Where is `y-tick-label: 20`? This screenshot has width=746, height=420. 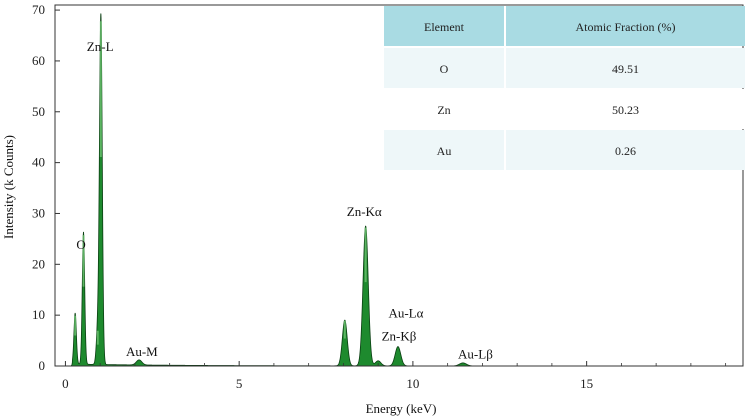
y-tick-label: 20 is located at coordinates (38, 263).